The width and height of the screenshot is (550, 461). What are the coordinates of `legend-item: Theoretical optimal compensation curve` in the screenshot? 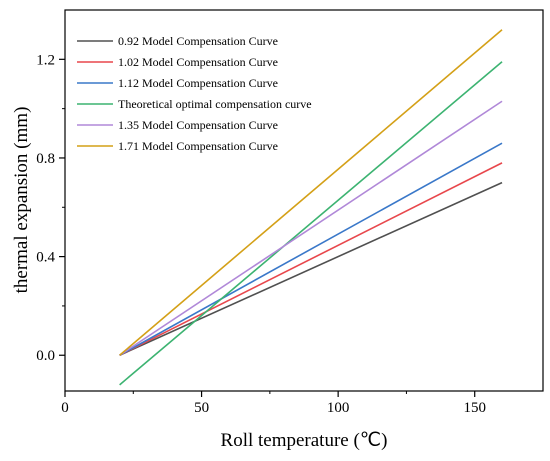 It's located at (194, 104).